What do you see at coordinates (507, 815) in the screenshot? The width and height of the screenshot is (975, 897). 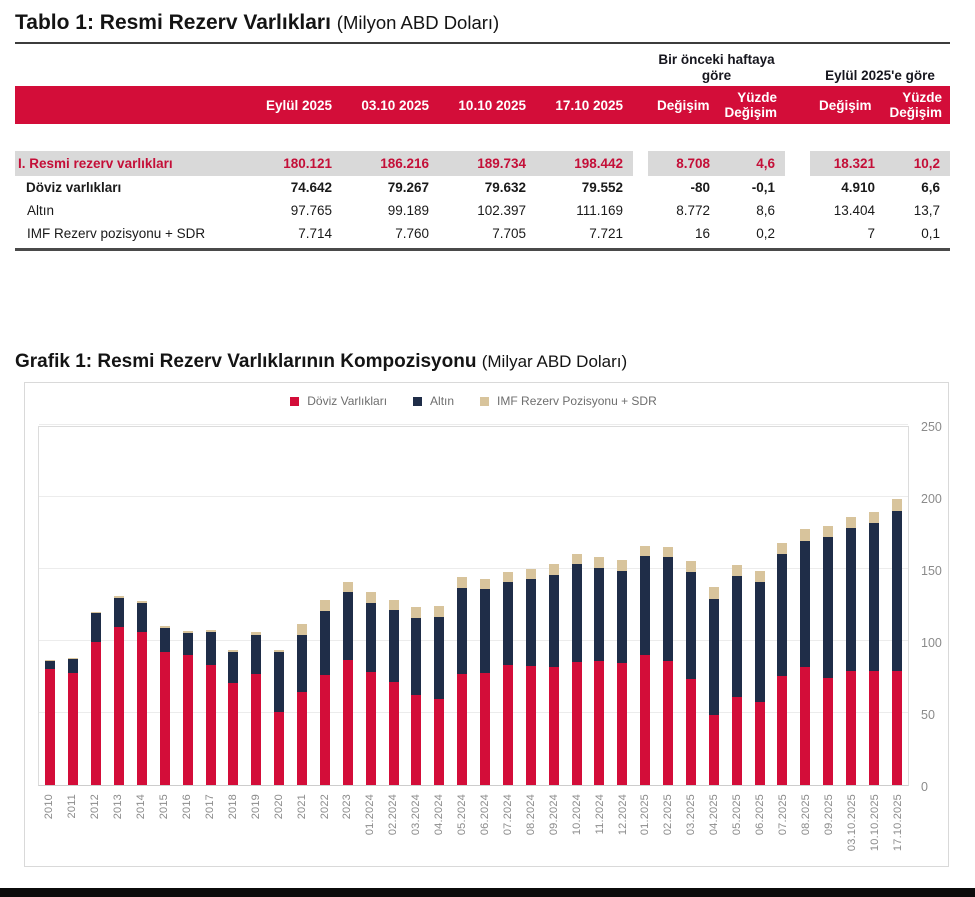 I see `x-tick-label: 07.2024` at bounding box center [507, 815].